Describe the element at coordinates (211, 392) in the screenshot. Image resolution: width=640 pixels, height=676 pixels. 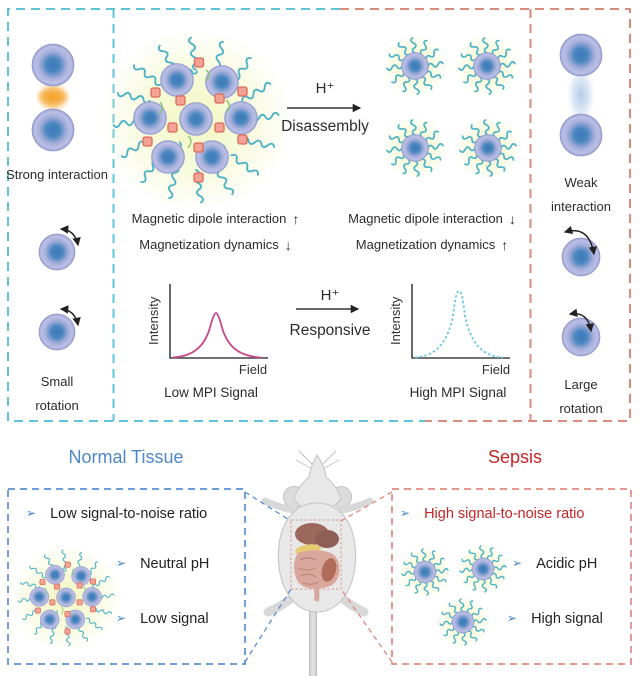
I see `low-mpi-caption: Low MPI Signal` at that location.